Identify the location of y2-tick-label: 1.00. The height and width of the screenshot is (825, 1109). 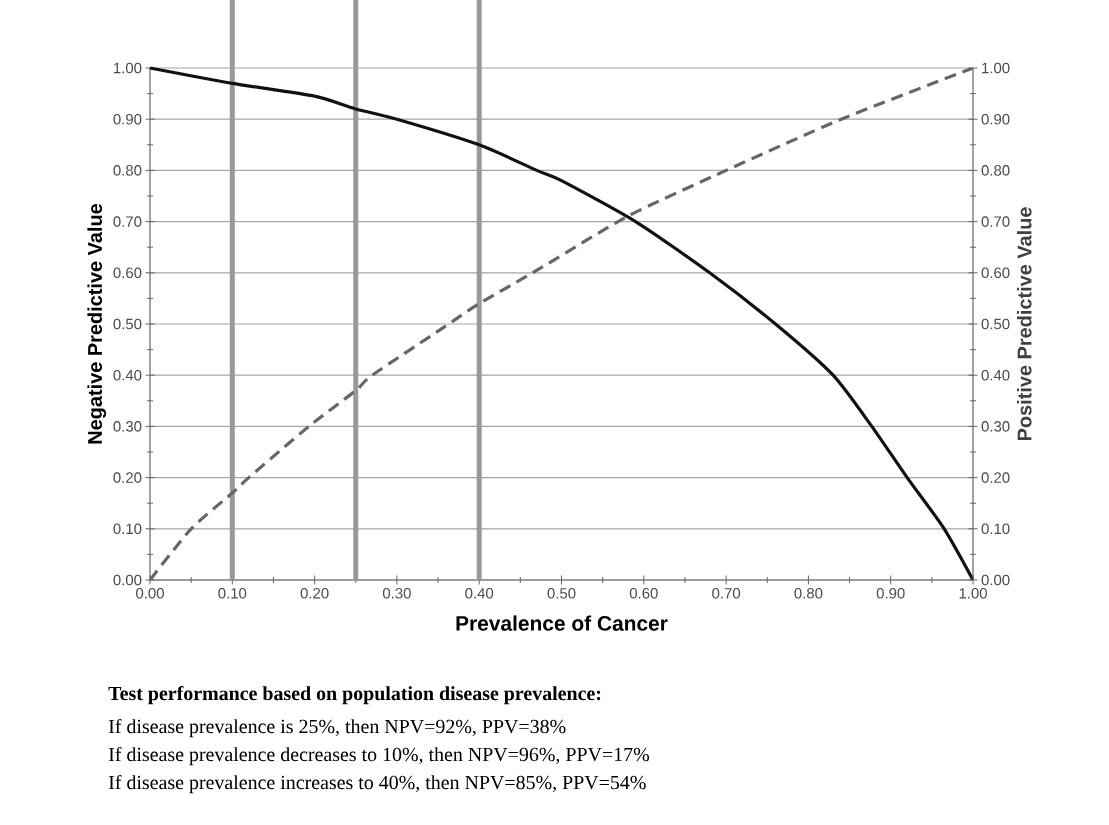
(996, 68).